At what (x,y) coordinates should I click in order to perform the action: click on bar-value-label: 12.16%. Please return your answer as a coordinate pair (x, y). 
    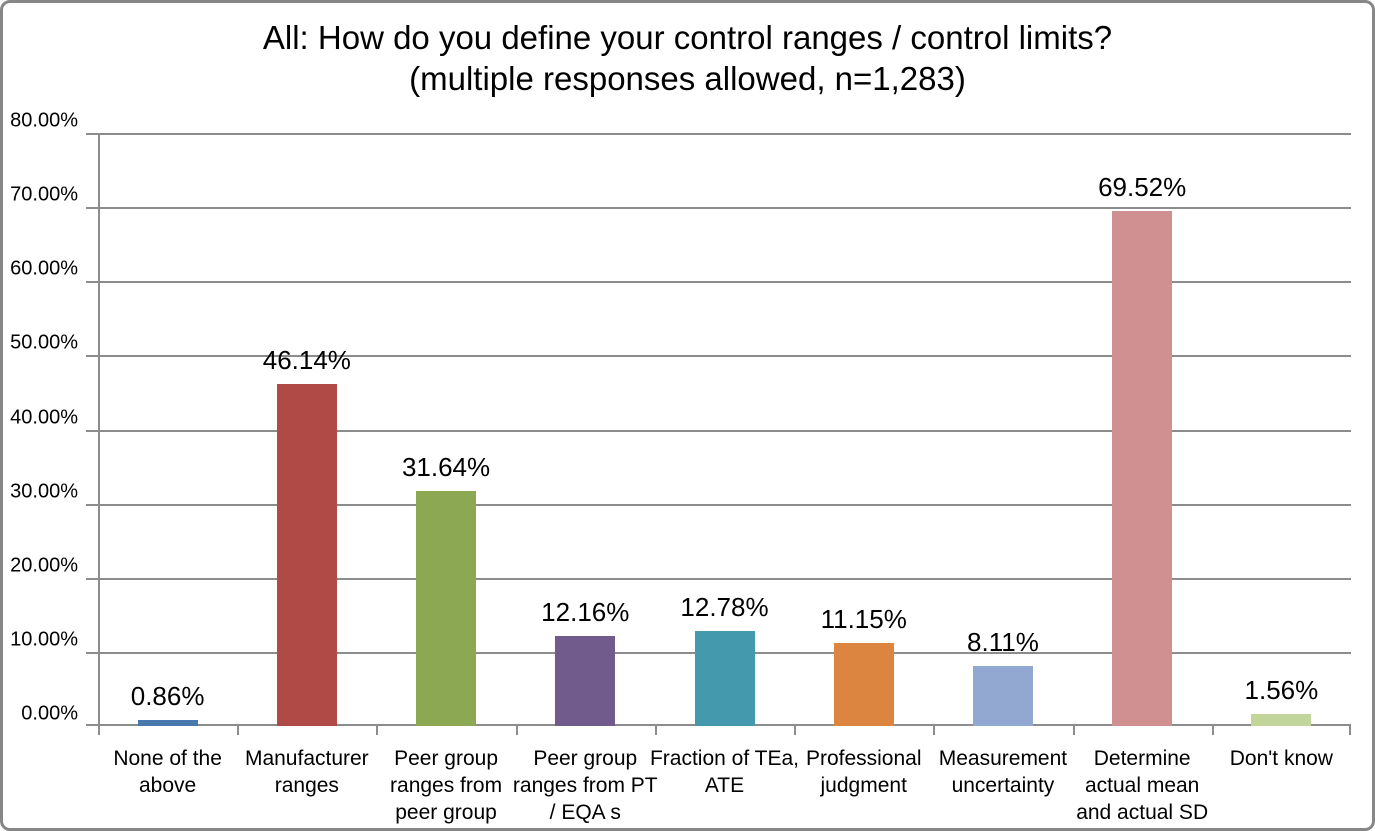
    Looking at the image, I should click on (585, 611).